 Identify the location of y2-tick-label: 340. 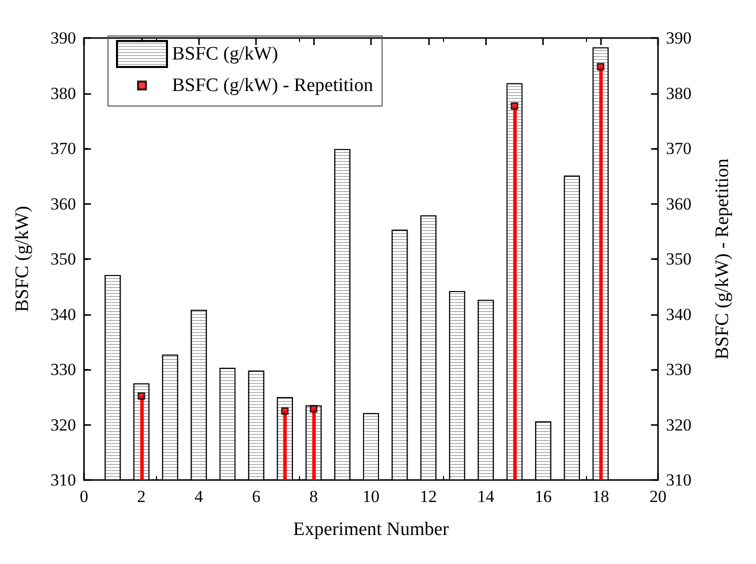
(679, 314).